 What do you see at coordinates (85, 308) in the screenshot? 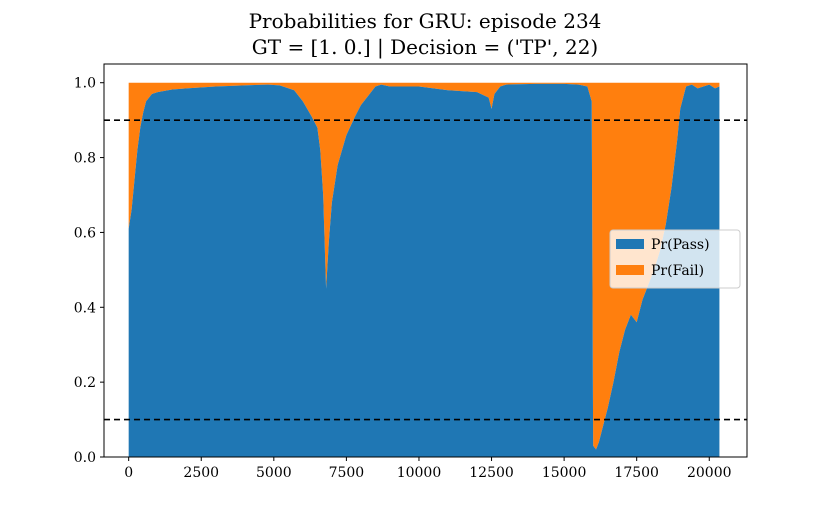
I see `y-tick-label: 0.4` at bounding box center [85, 308].